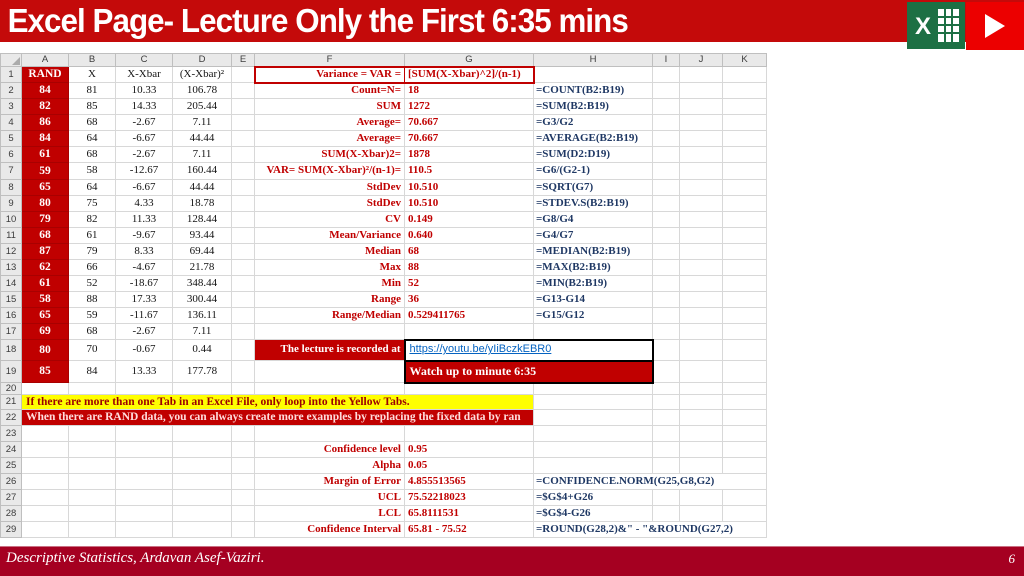 This screenshot has height=576, width=1024. What do you see at coordinates (744, 219) in the screenshot?
I see `cell-K10` at bounding box center [744, 219].